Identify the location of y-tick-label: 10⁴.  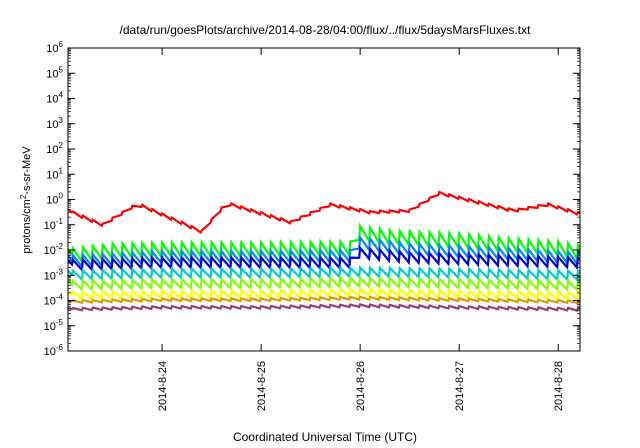
(54, 98).